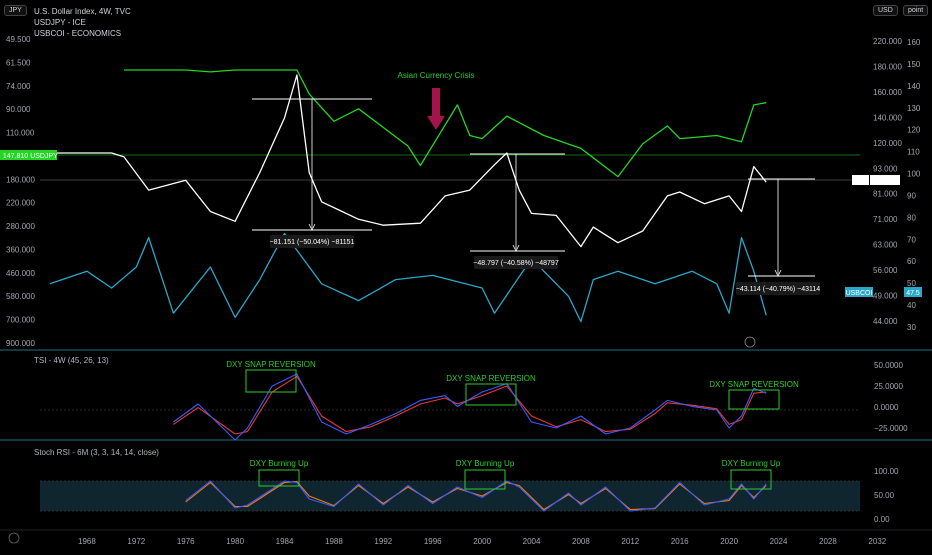 The image size is (932, 555). I want to click on crisis-annotation: Asian Currency Crisis, so click(436, 75).